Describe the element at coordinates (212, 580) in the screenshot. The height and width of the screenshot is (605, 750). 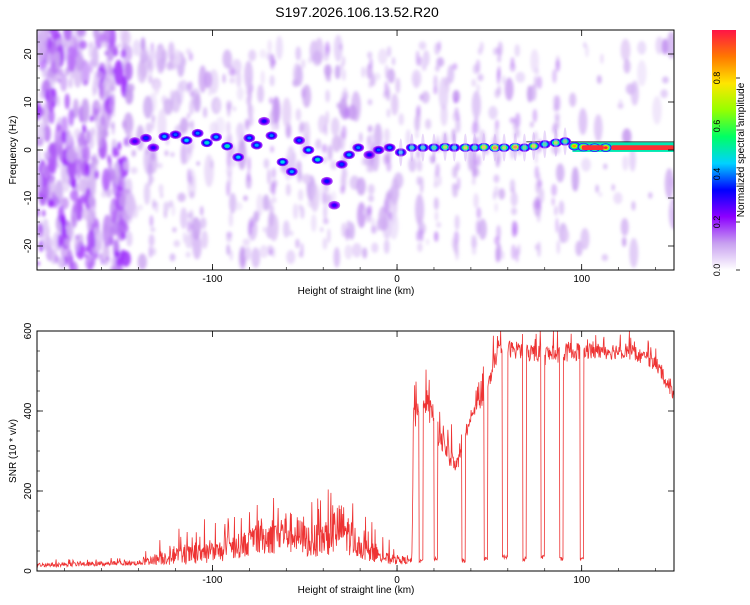
I see `snr-xtick-label: -100` at that location.